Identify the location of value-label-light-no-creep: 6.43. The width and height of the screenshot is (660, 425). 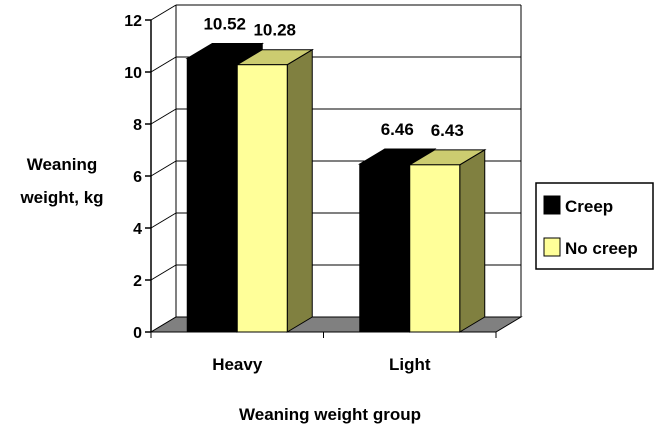
(447, 130).